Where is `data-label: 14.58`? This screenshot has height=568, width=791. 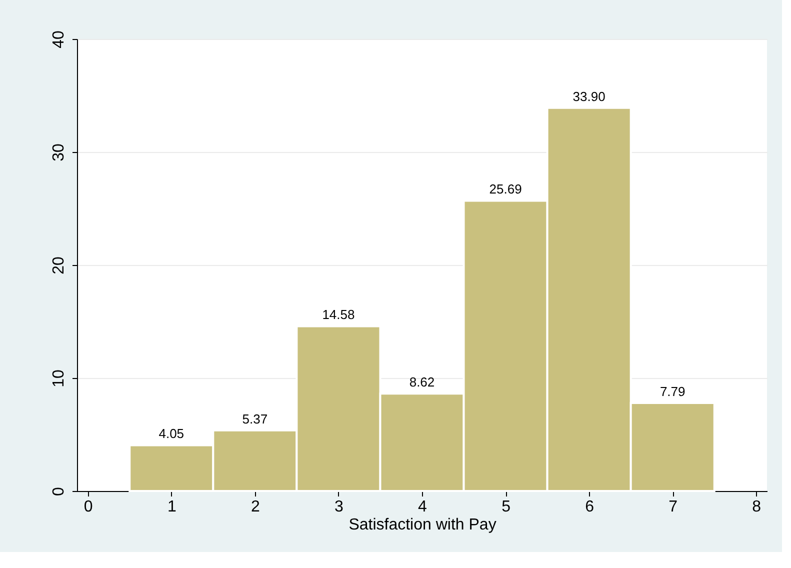 data-label: 14.58 is located at coordinates (338, 314).